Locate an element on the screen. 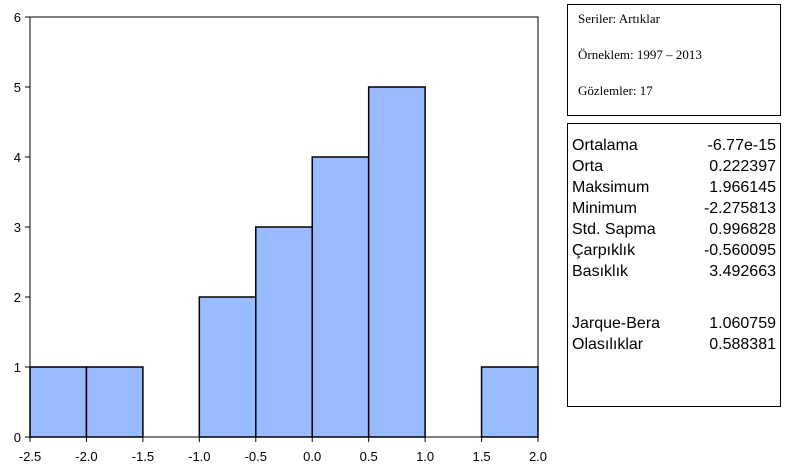 The image size is (787, 473). stat-label: Minimum is located at coordinates (604, 208).